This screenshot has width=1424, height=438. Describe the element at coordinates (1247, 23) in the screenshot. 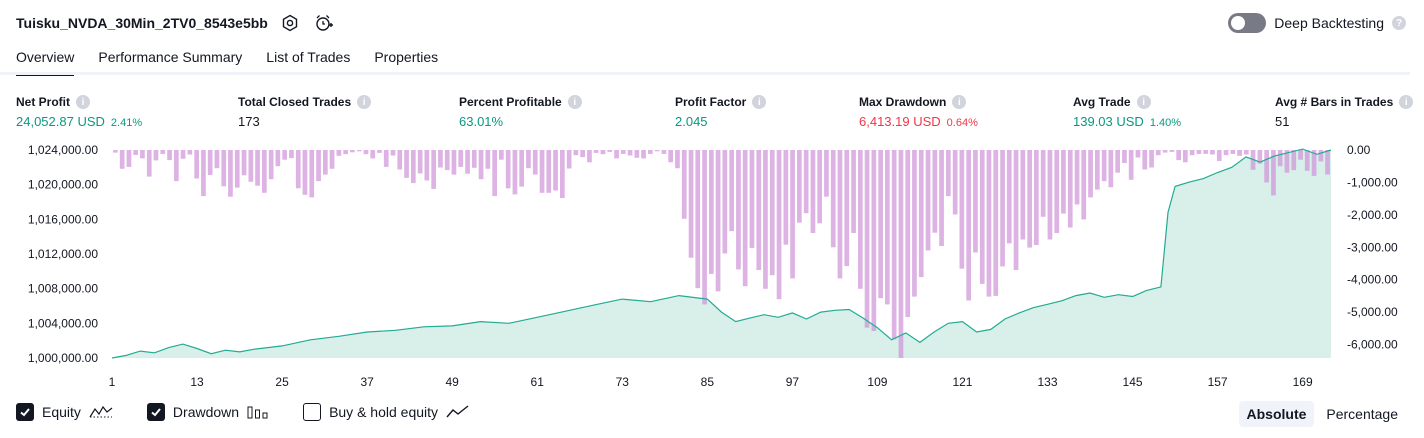

I see `deep-backtesting-toggle` at that location.